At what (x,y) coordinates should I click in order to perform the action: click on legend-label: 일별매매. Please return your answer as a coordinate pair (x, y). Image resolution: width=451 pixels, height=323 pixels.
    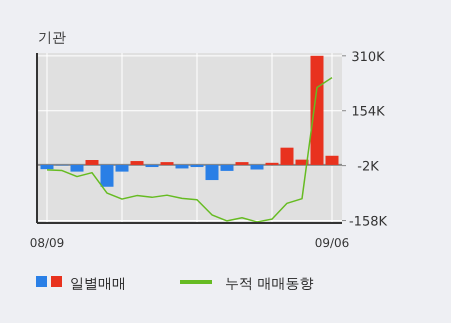
    Looking at the image, I should click on (98, 284).